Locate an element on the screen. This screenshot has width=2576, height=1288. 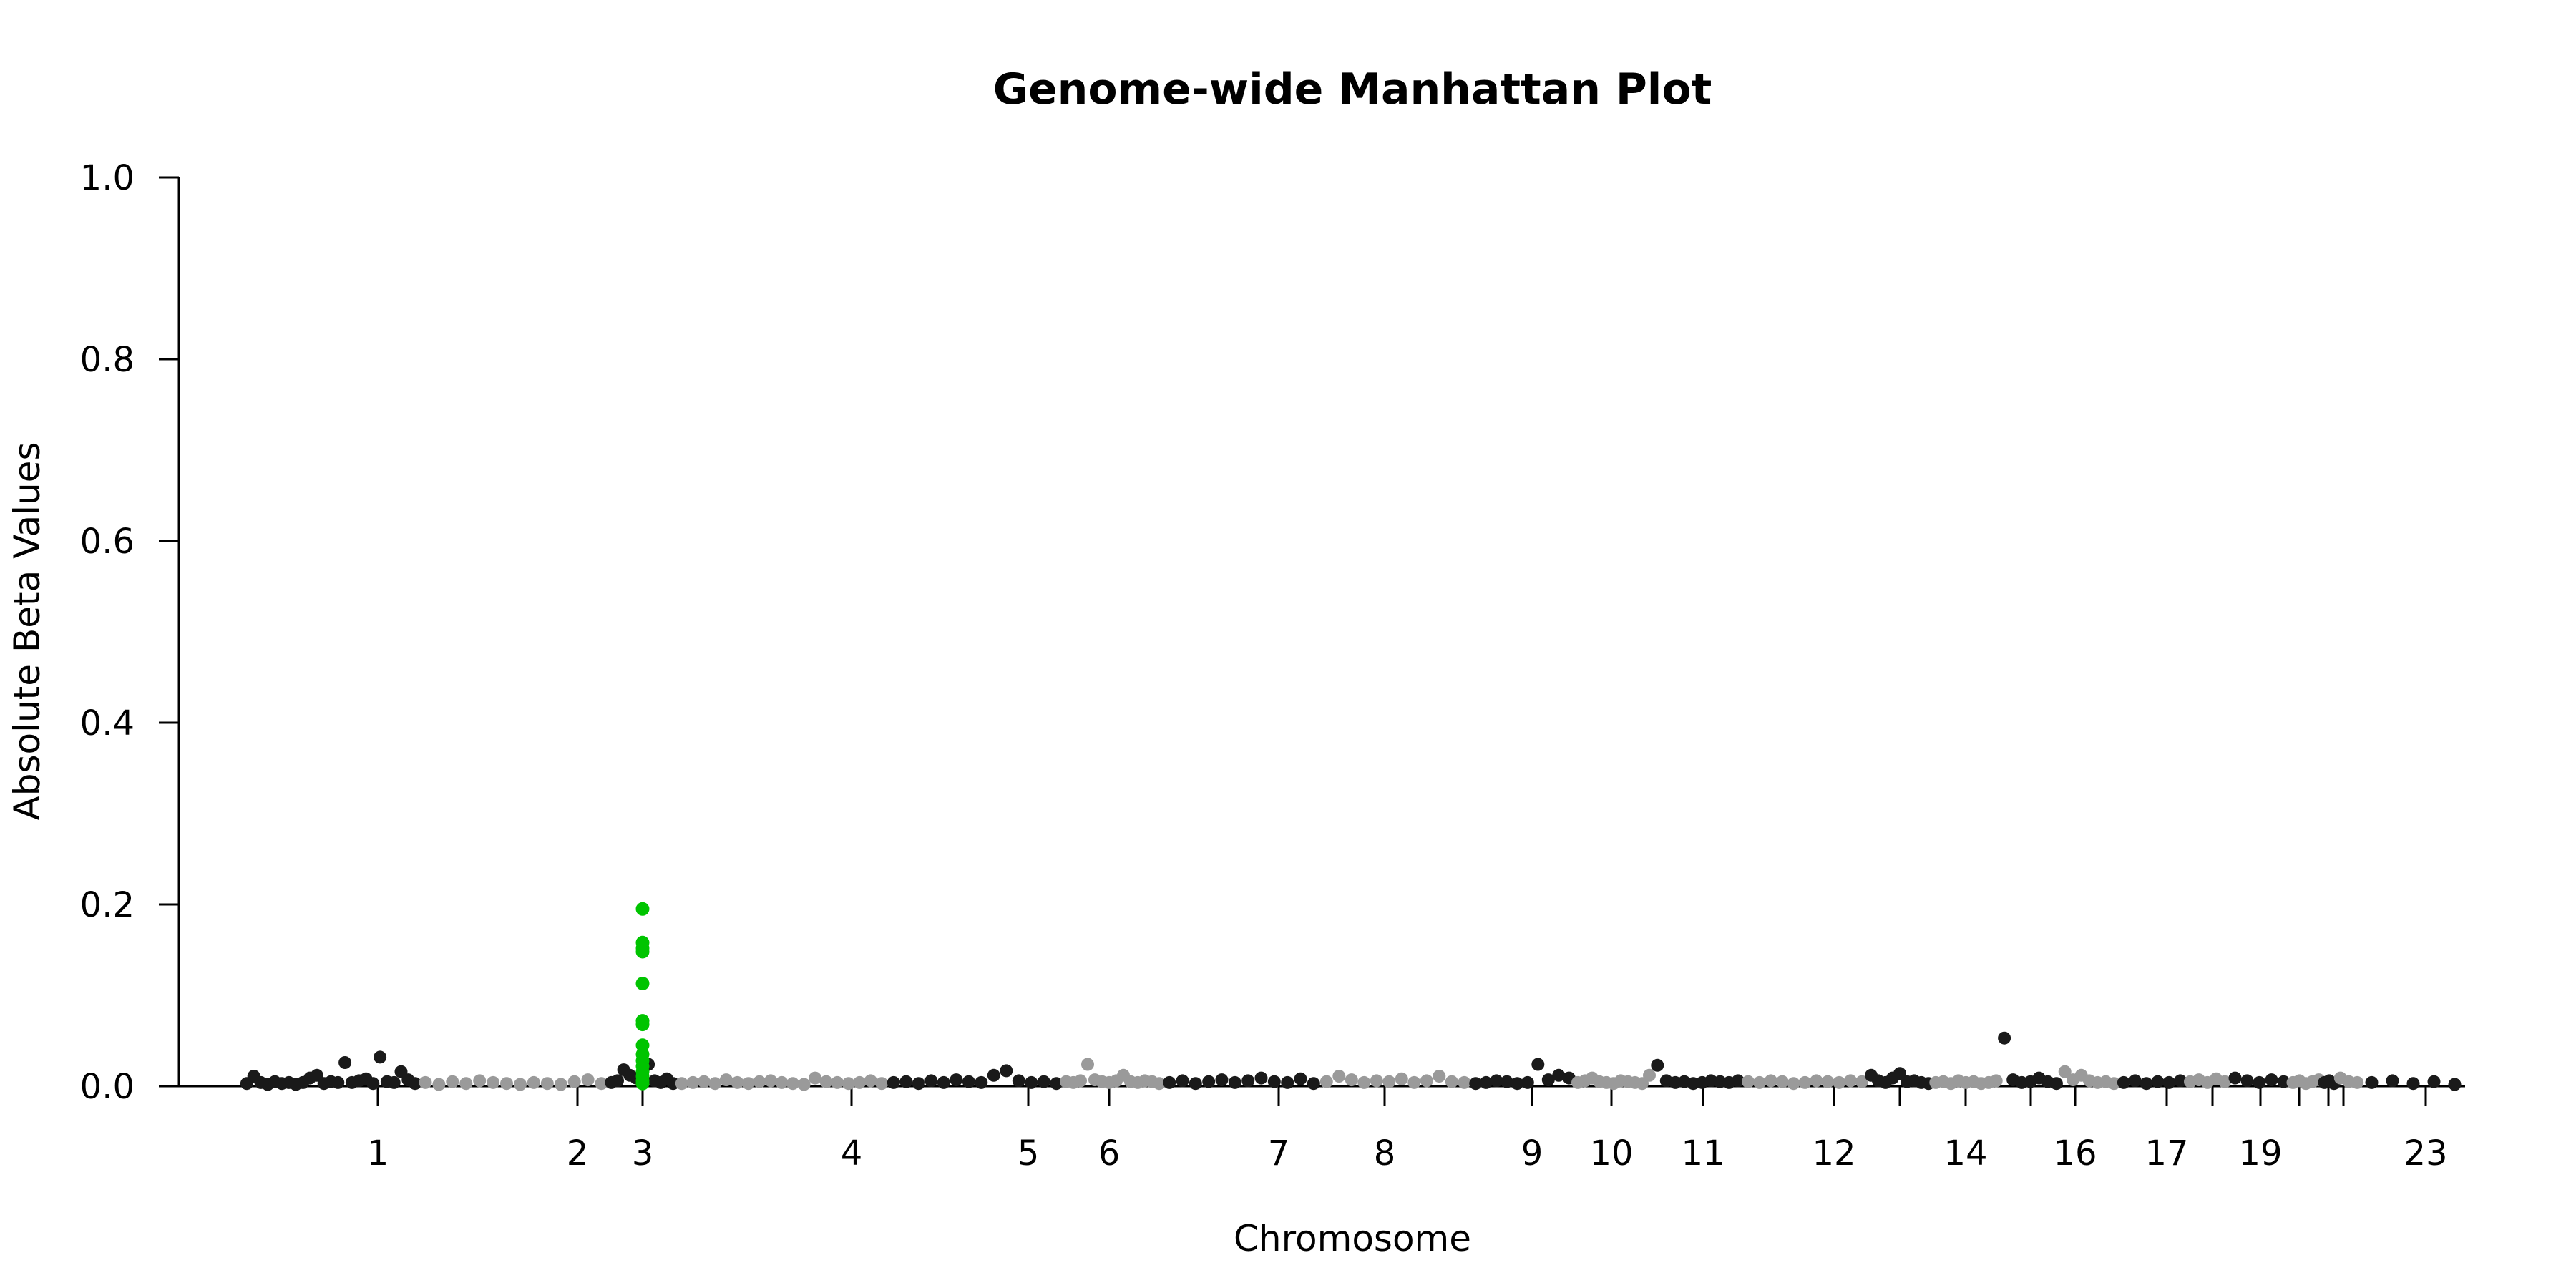
x-tick-label: 23 is located at coordinates (2425, 1153).